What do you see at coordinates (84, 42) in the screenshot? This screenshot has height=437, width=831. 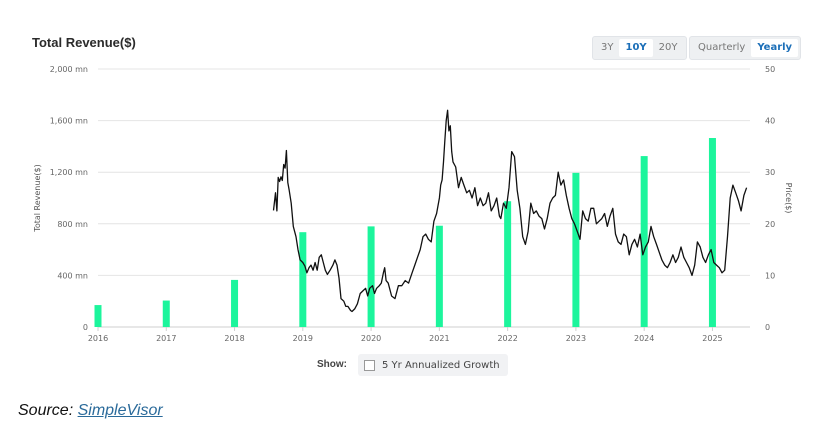 I see `chart-title: Total Revenue($)` at bounding box center [84, 42].